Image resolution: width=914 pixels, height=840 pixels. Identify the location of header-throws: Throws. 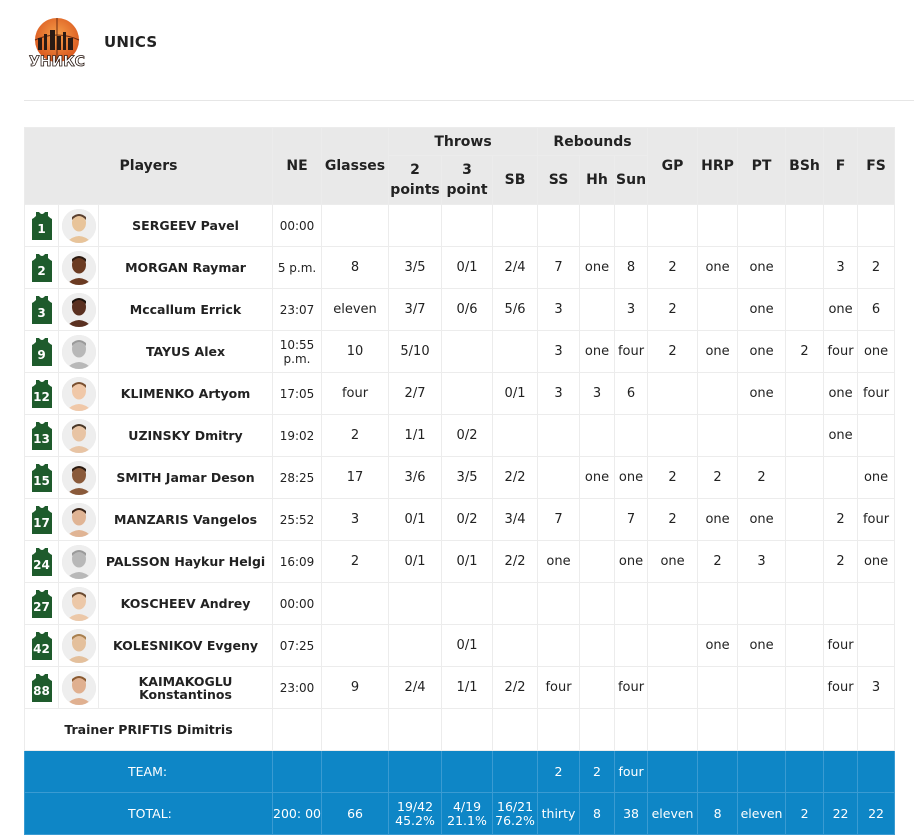
(463, 141).